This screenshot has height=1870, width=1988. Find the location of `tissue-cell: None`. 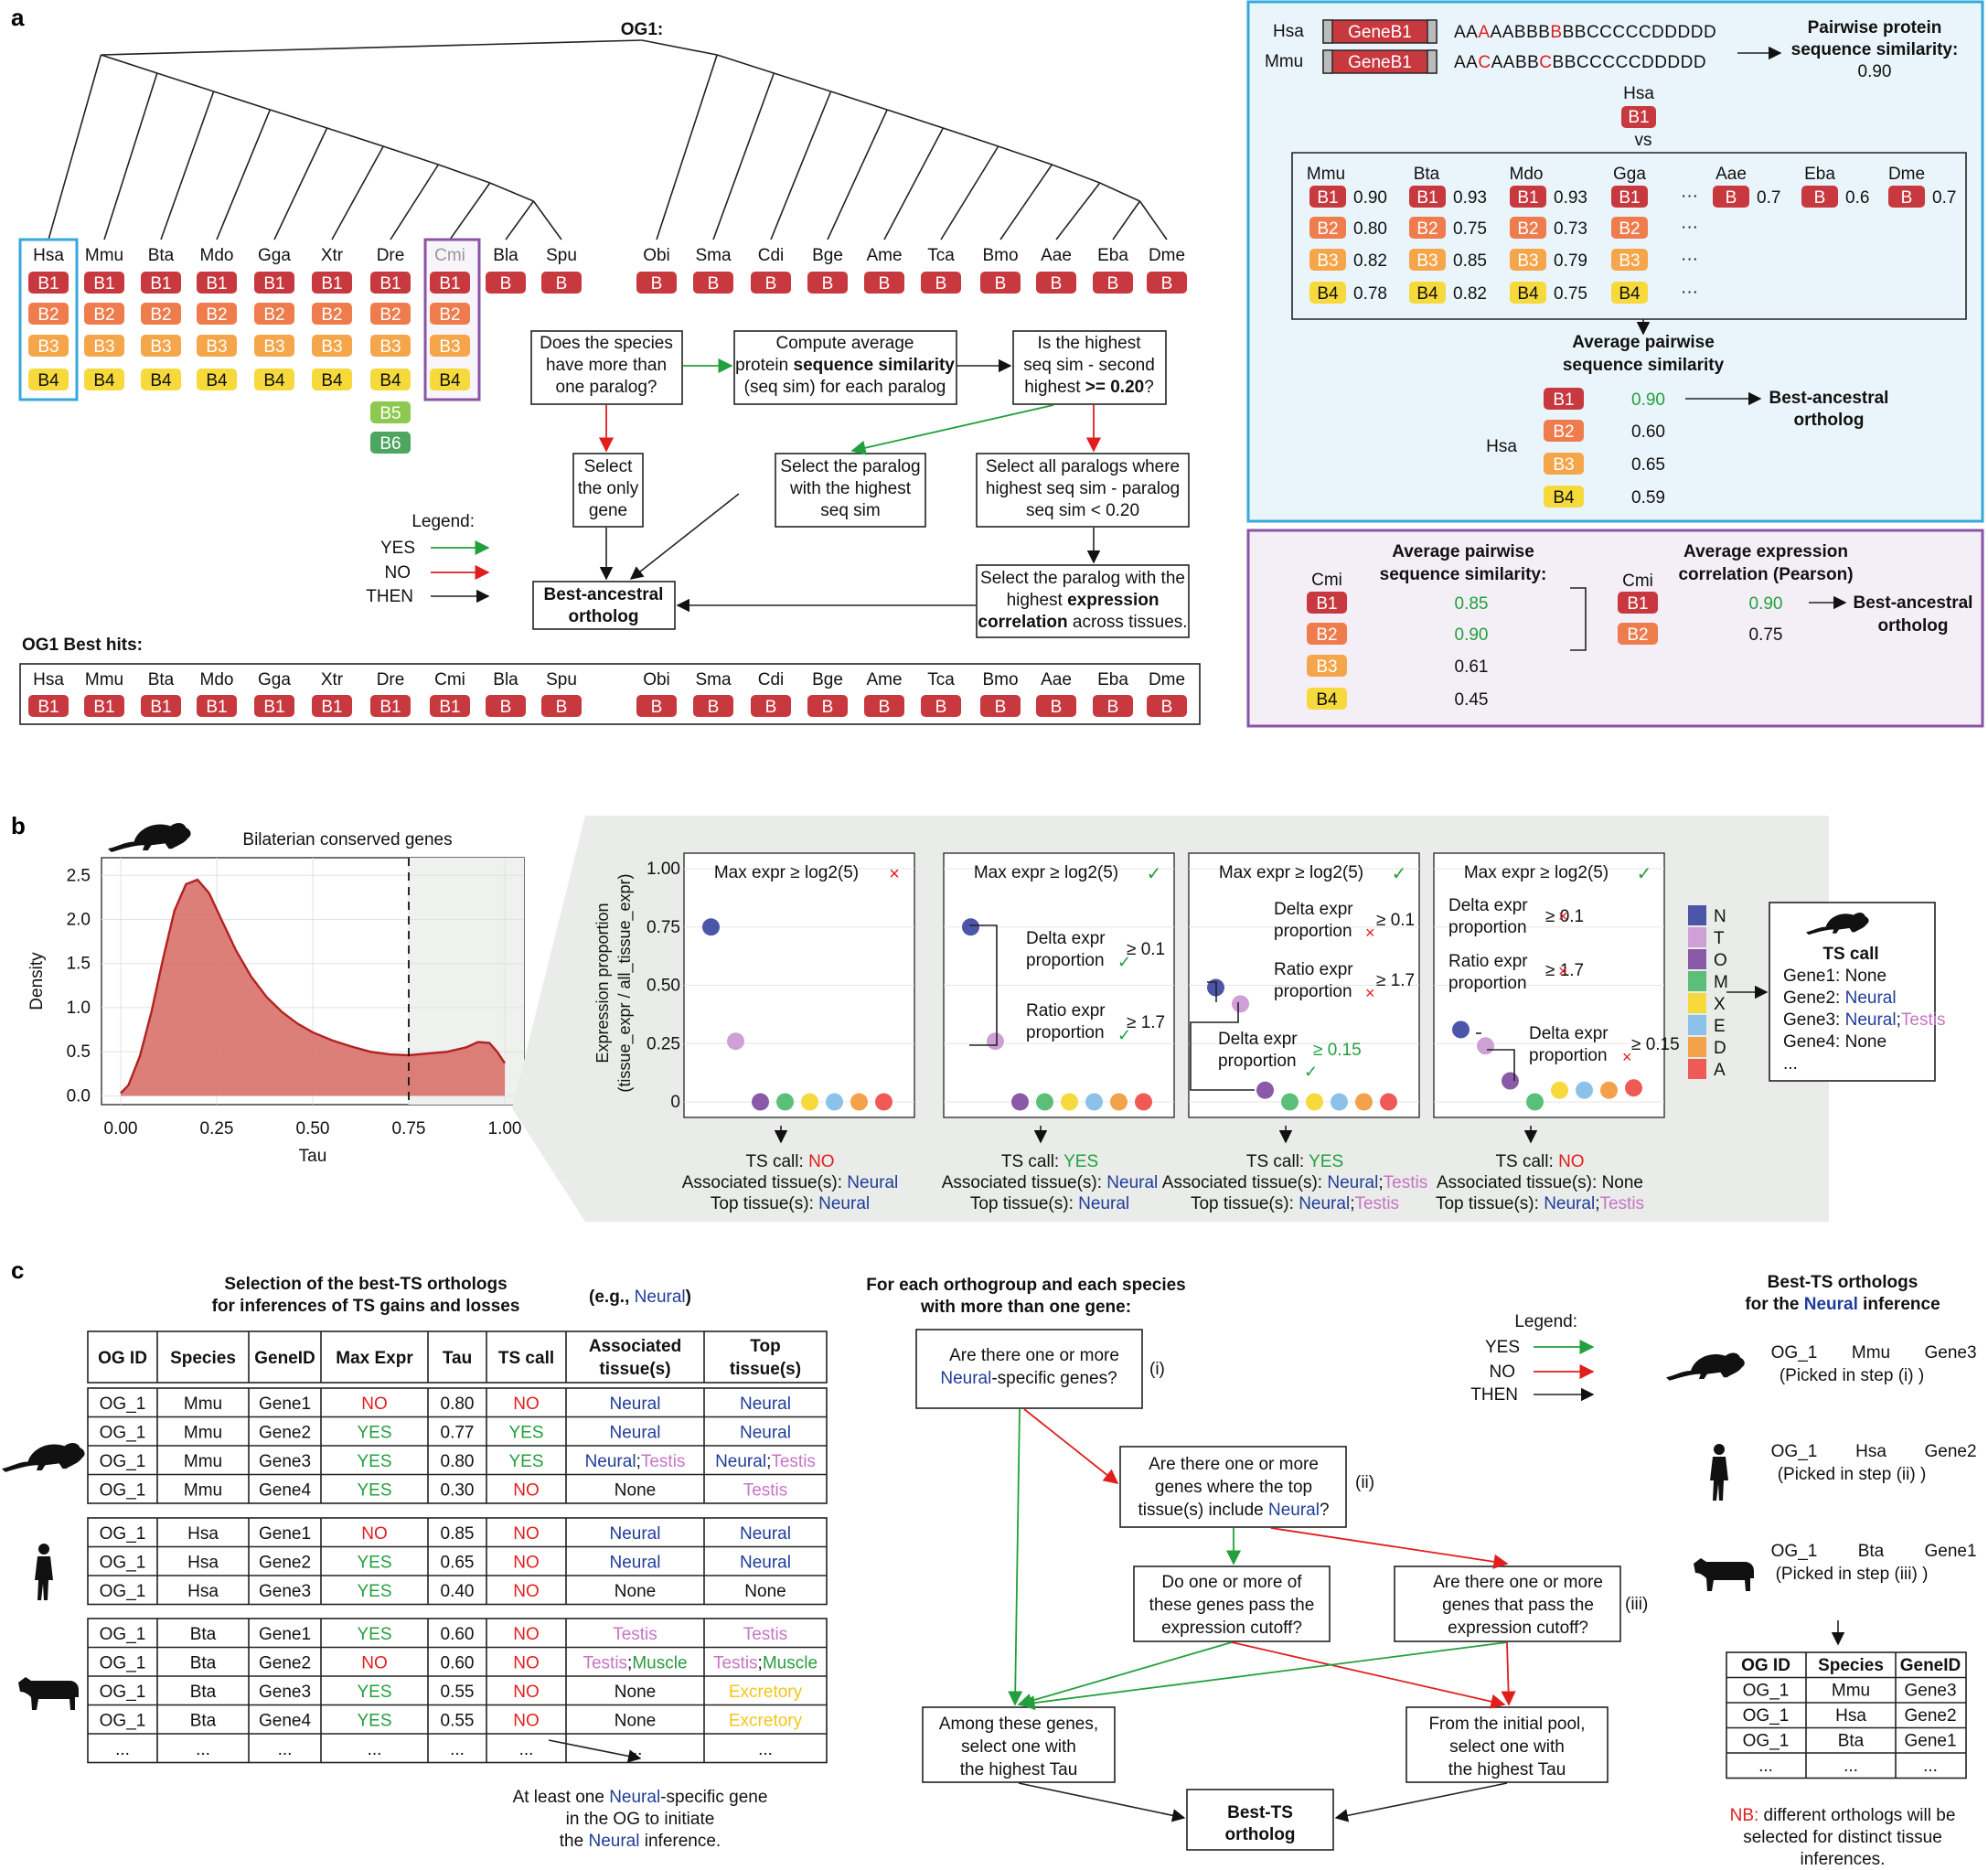

tissue-cell: None is located at coordinates (635, 1720).